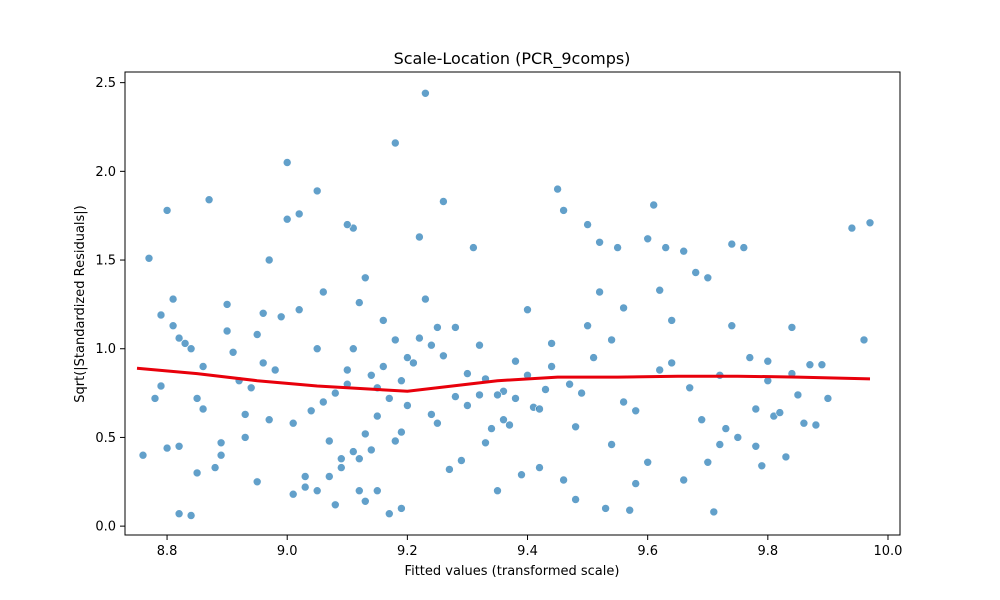 The width and height of the screenshot is (1000, 600). I want to click on y-tick-label: 1.0, so click(105, 349).